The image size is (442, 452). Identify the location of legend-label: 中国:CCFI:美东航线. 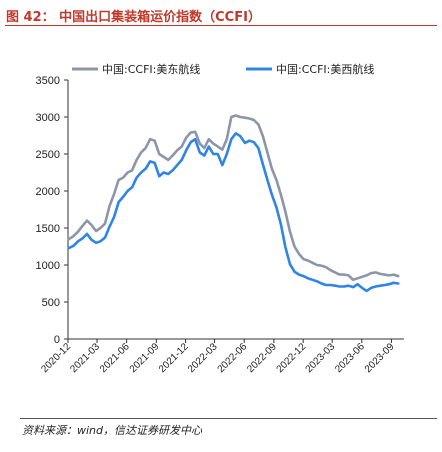
(151, 69).